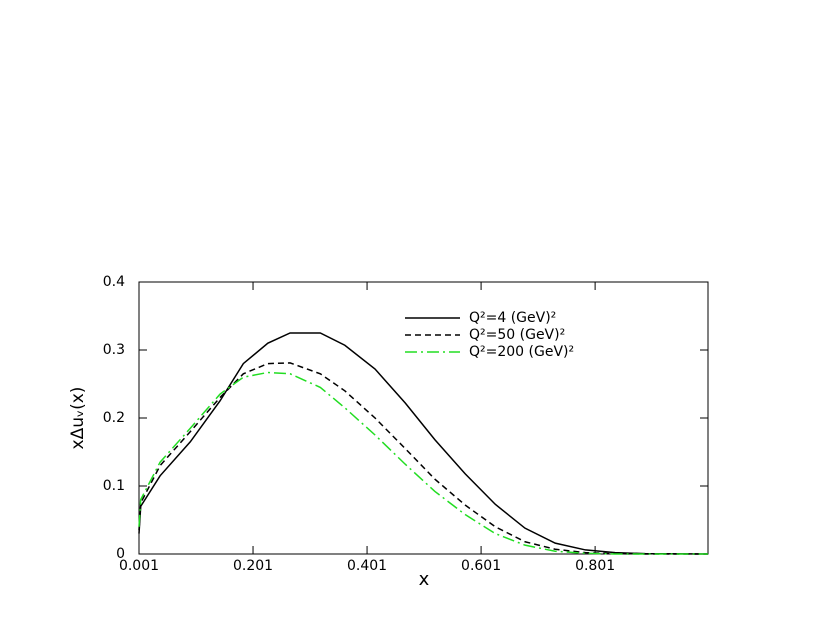 The height and width of the screenshot is (627, 830). What do you see at coordinates (120, 554) in the screenshot?
I see `y-tick-label: 0` at bounding box center [120, 554].